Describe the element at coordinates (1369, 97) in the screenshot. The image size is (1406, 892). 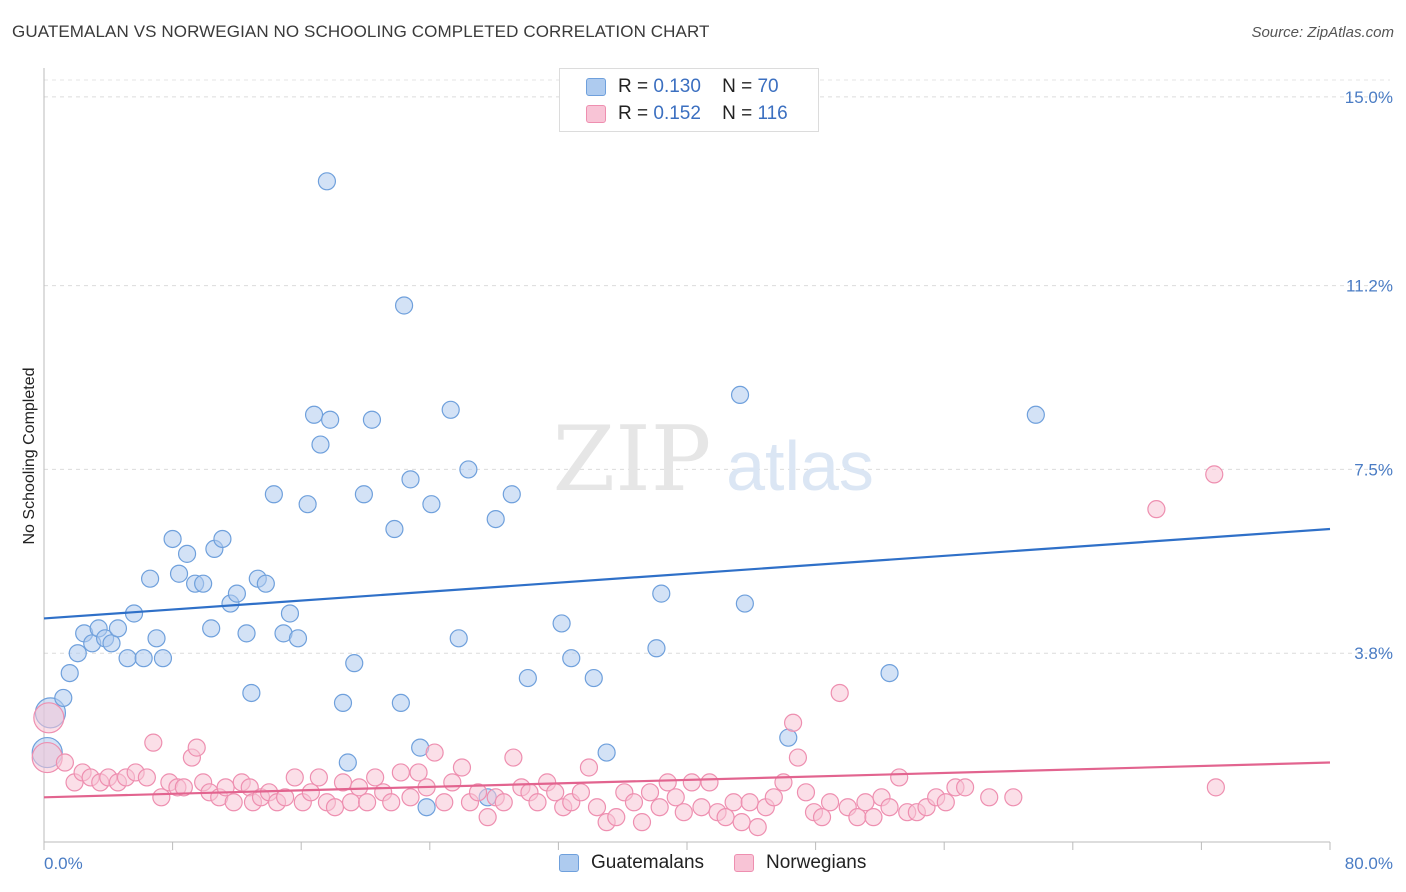
I see `y-tick-label: 15.0%` at that location.